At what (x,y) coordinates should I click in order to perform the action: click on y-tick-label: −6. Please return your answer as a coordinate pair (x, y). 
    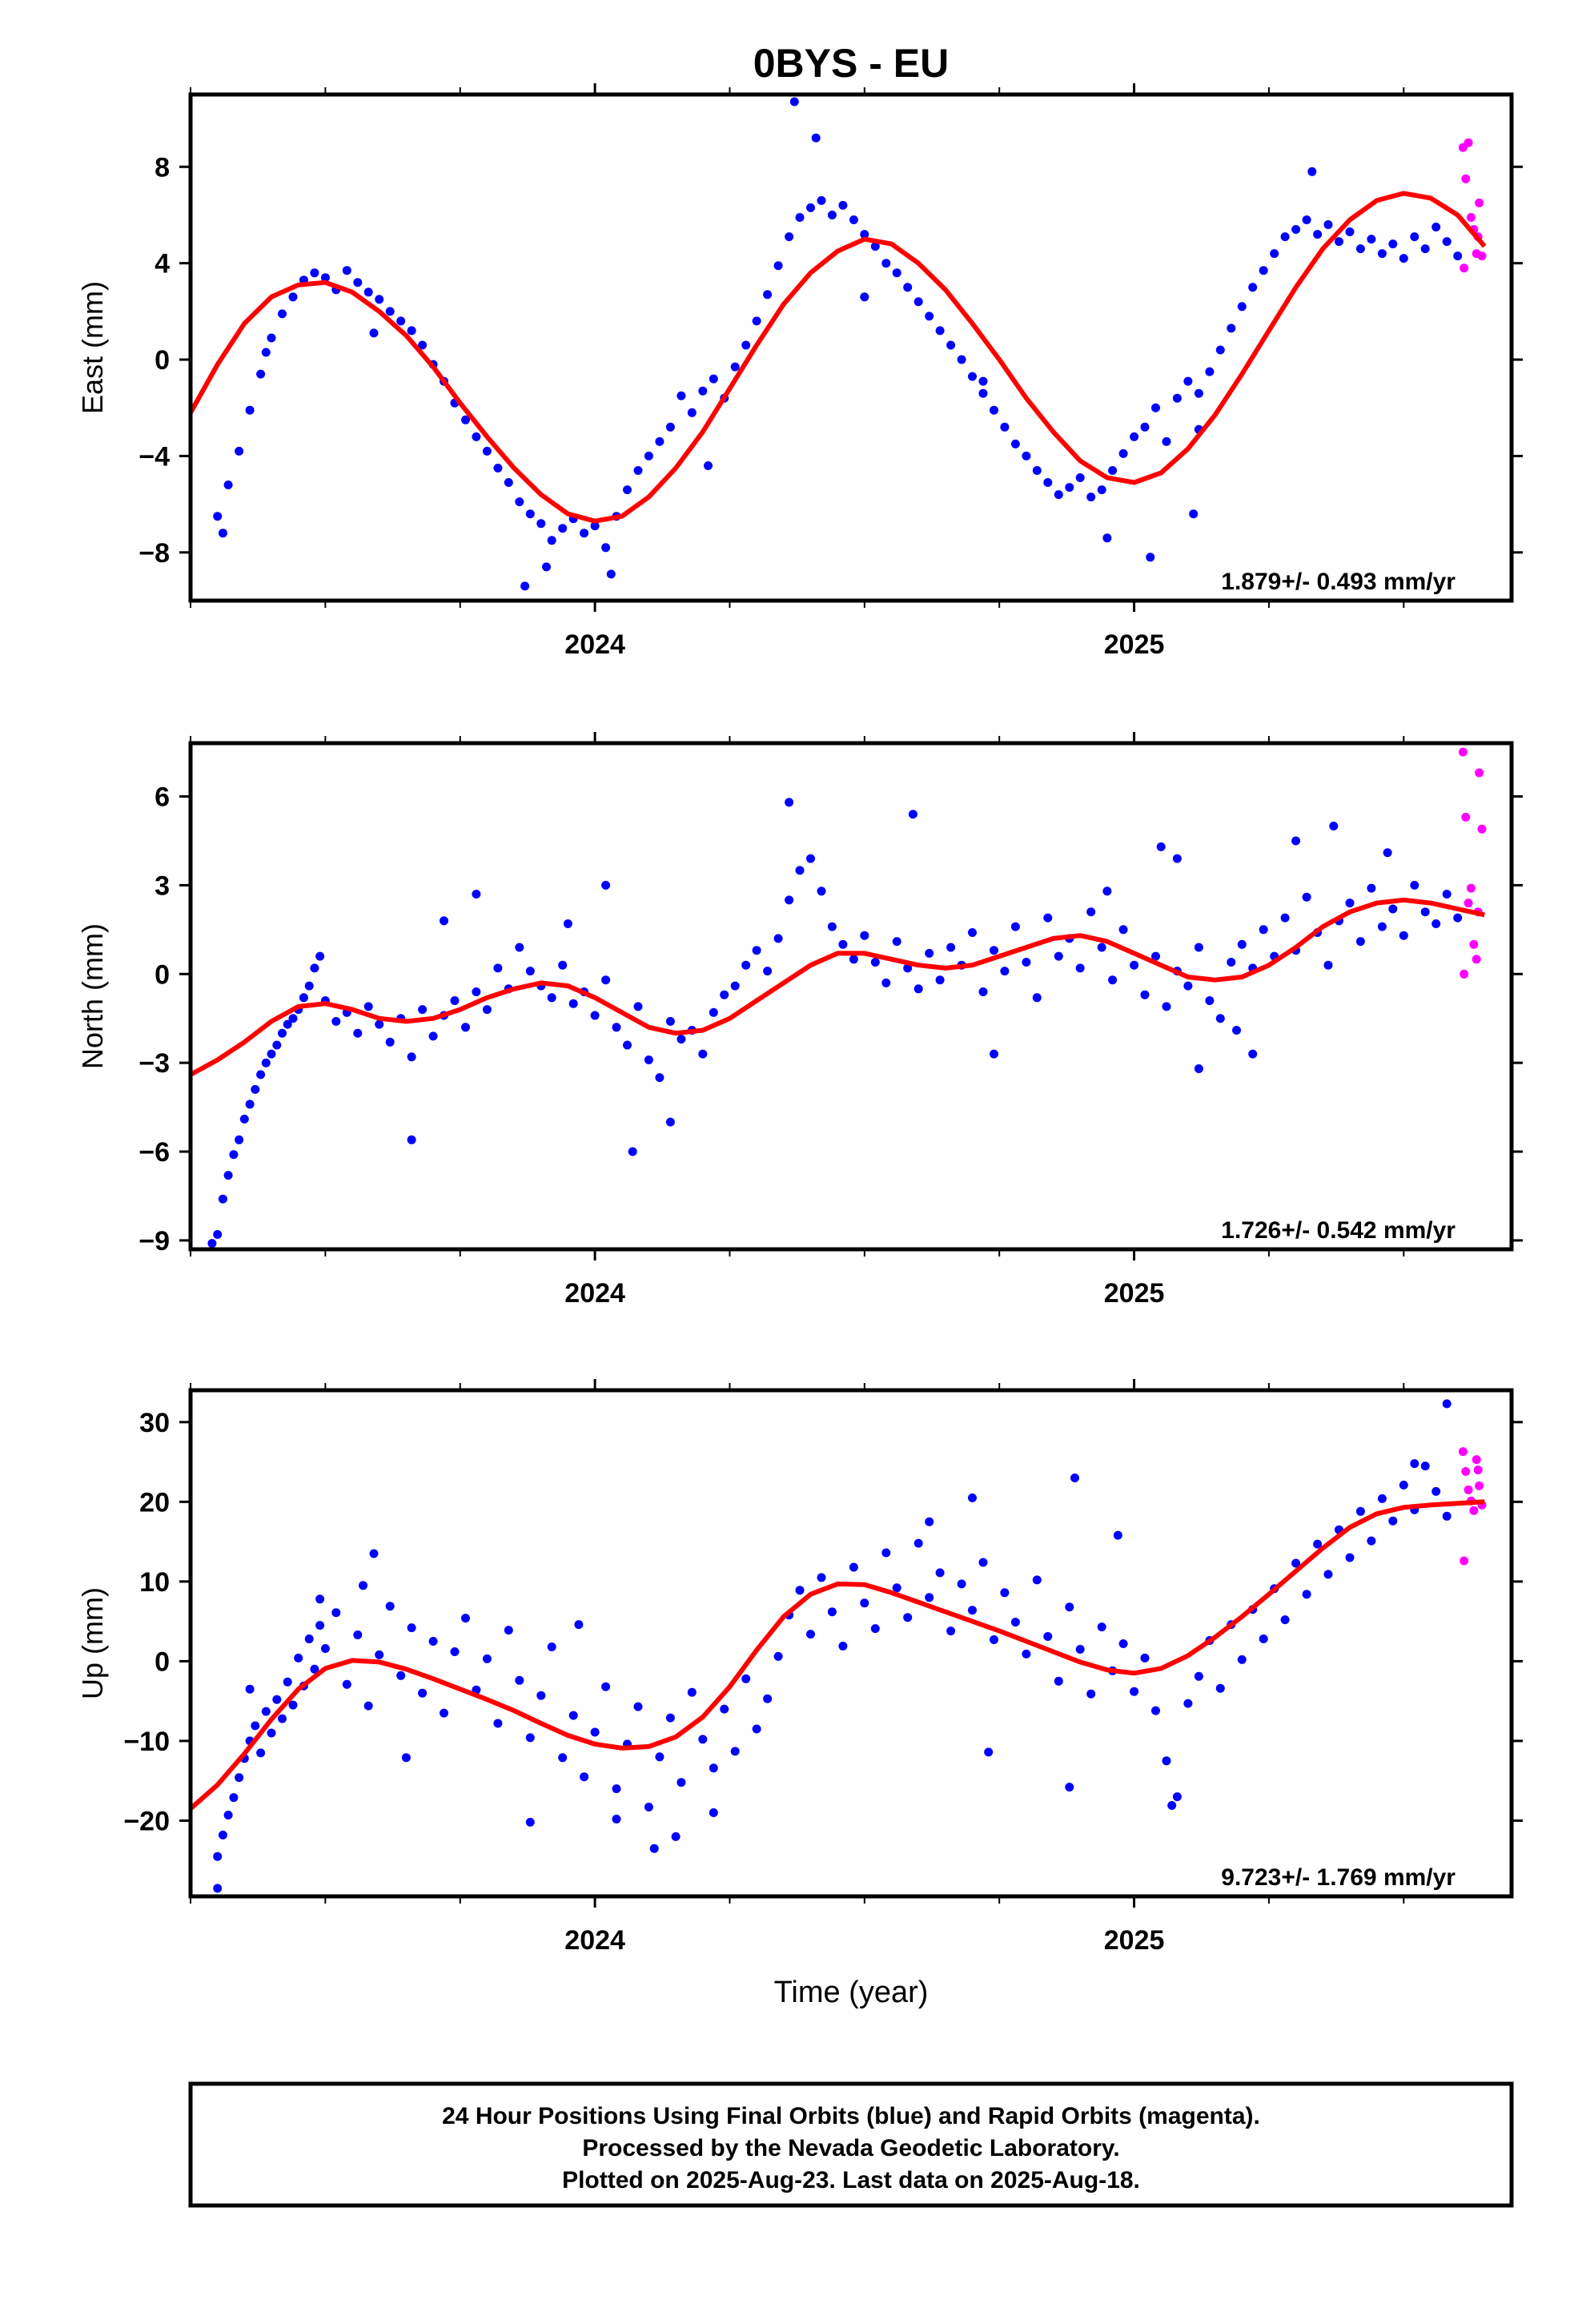
    Looking at the image, I should click on (154, 1152).